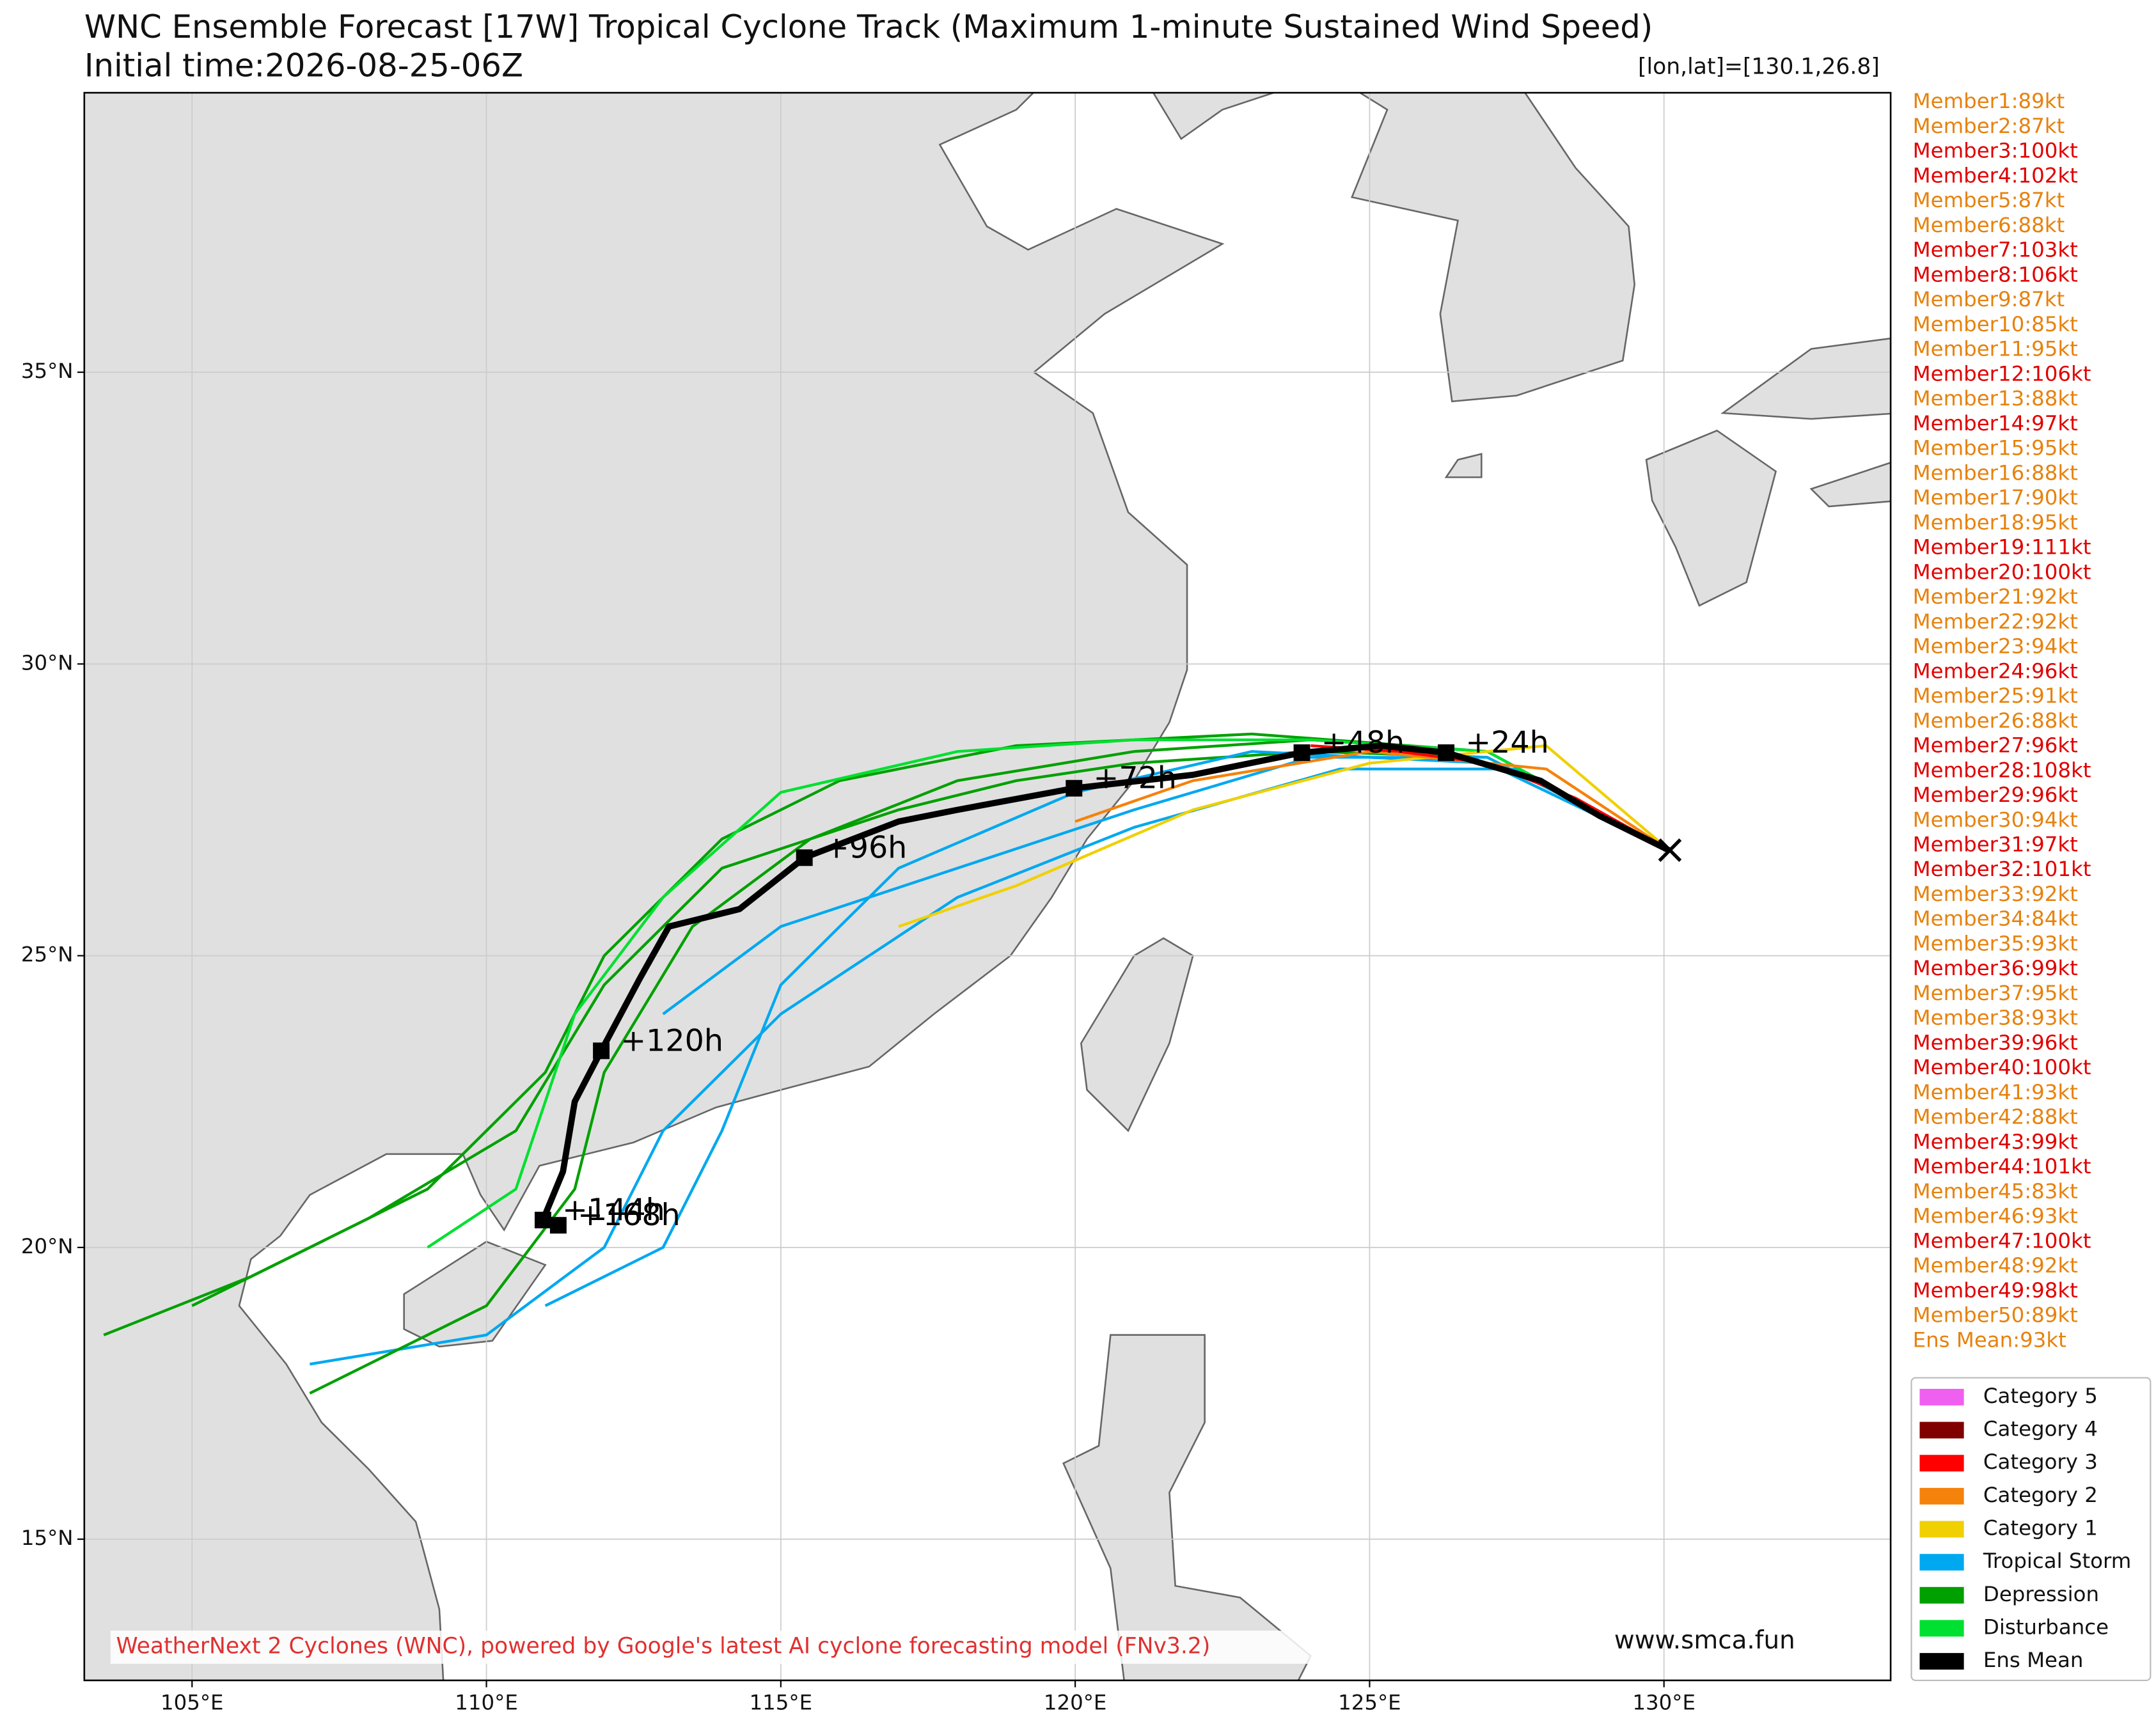  Describe the element at coordinates (2002, 869) in the screenshot. I see `member-entry: Member32:101kt` at that location.